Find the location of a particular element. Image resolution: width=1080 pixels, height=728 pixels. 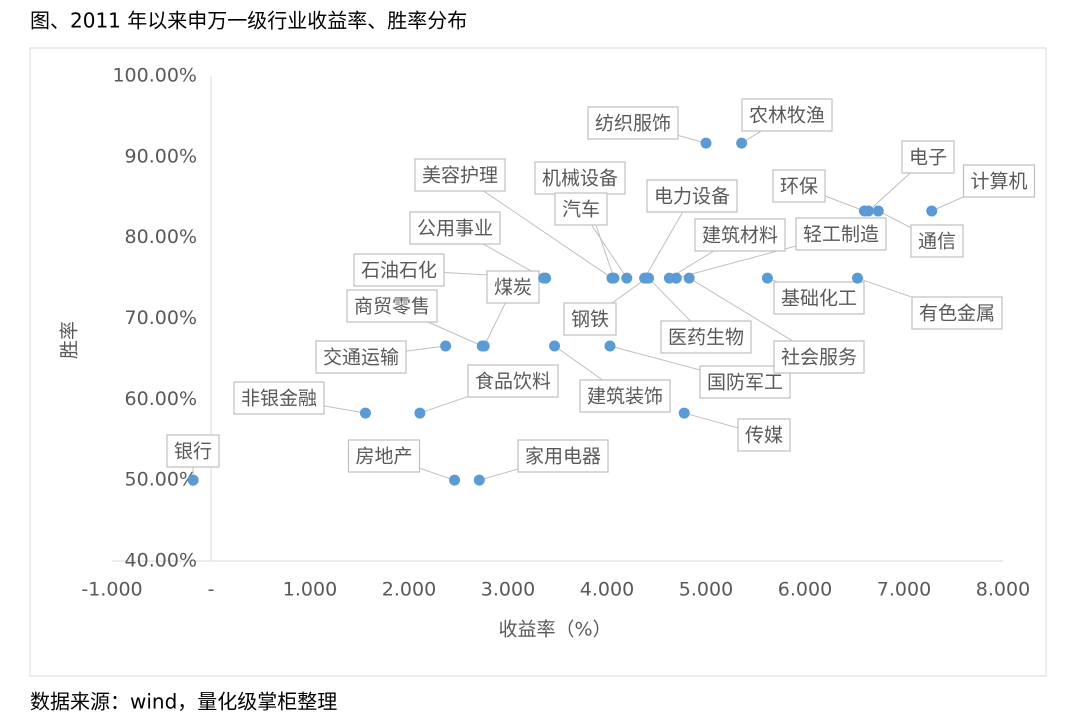

point-label: 钢铁 is located at coordinates (590, 320).